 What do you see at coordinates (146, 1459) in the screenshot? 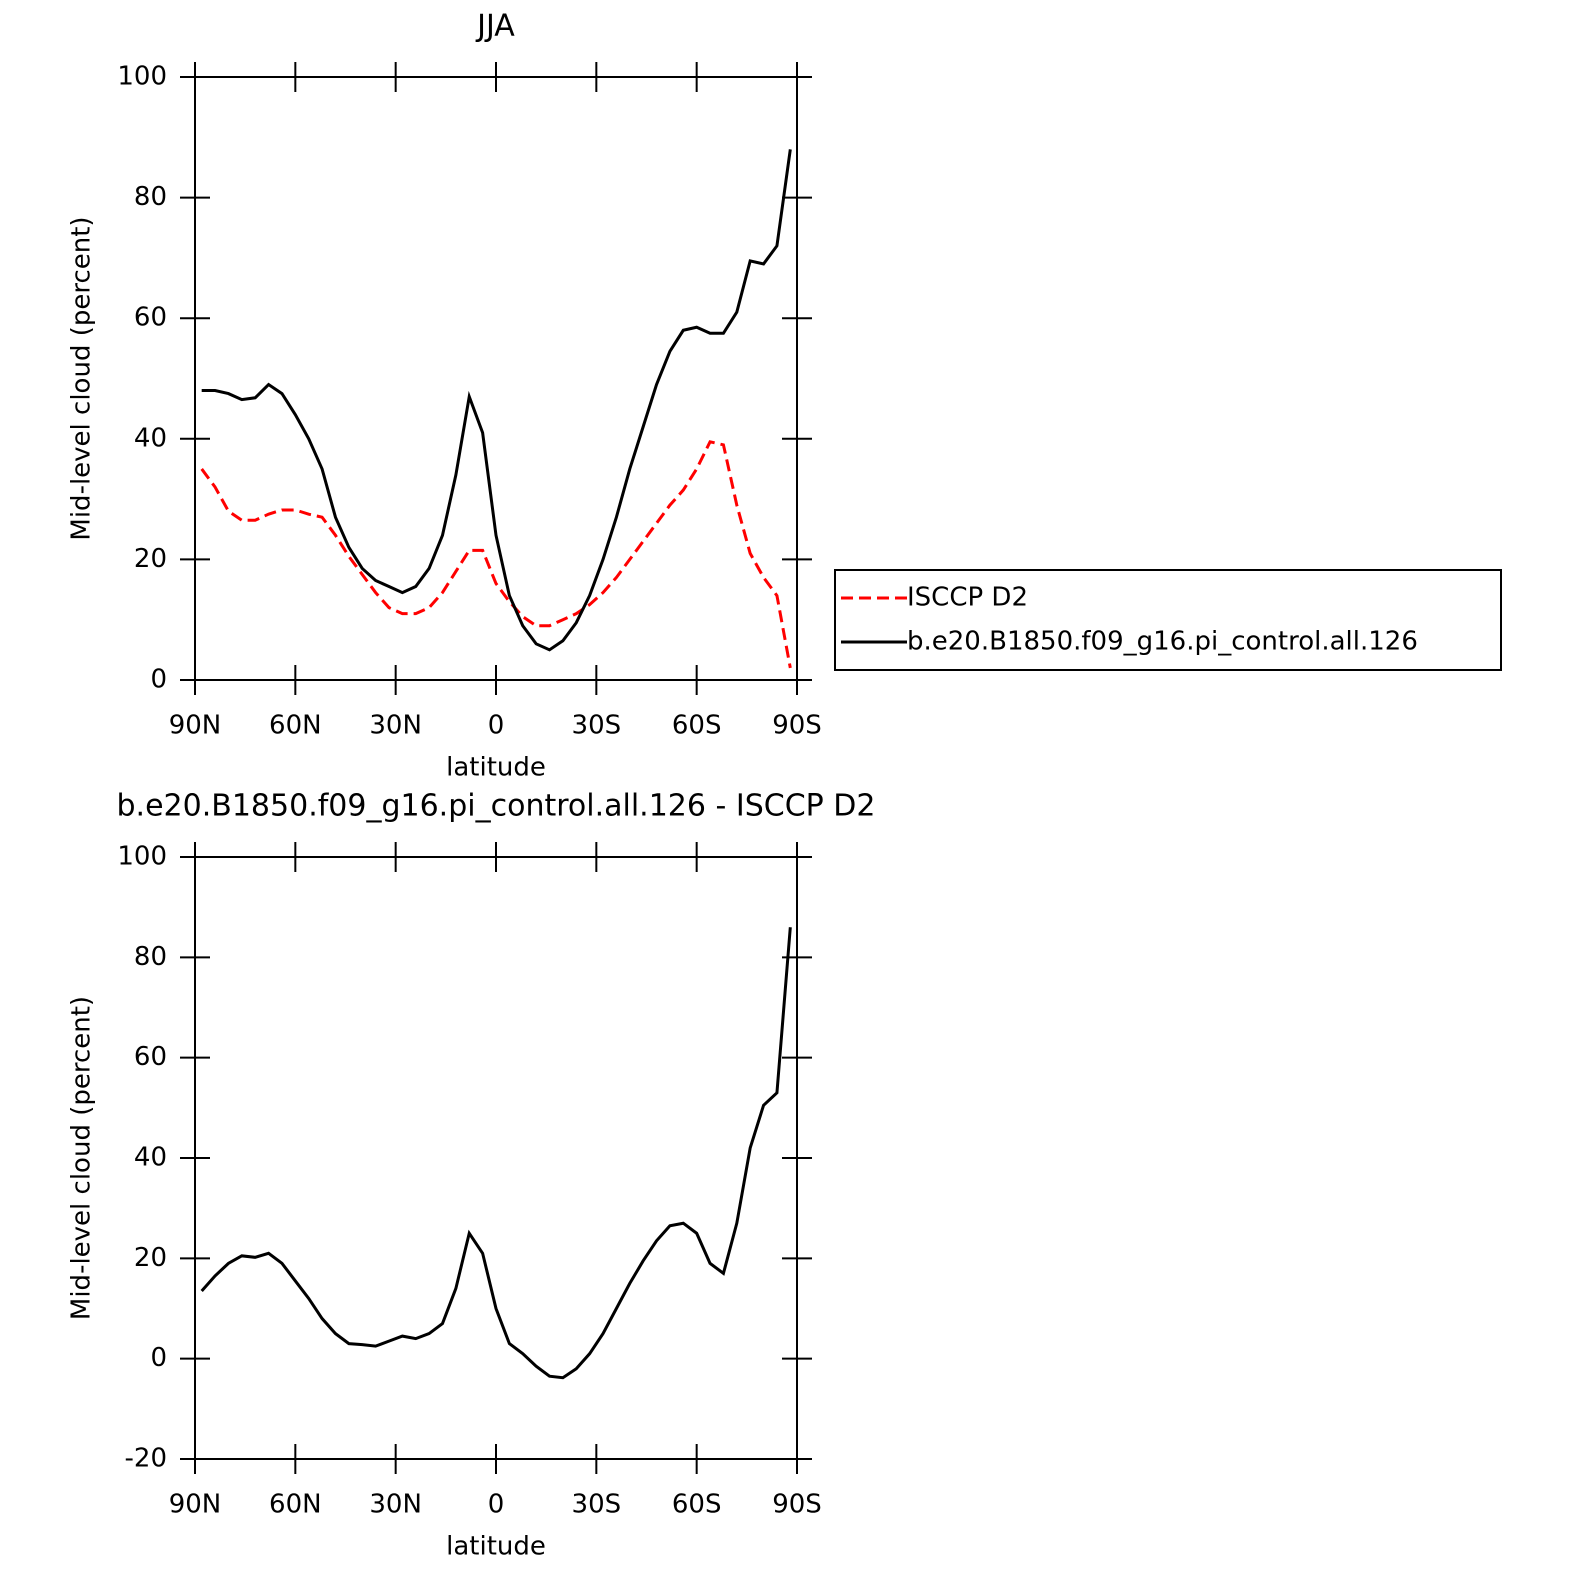
I see `y-tick-label: -20` at bounding box center [146, 1459].